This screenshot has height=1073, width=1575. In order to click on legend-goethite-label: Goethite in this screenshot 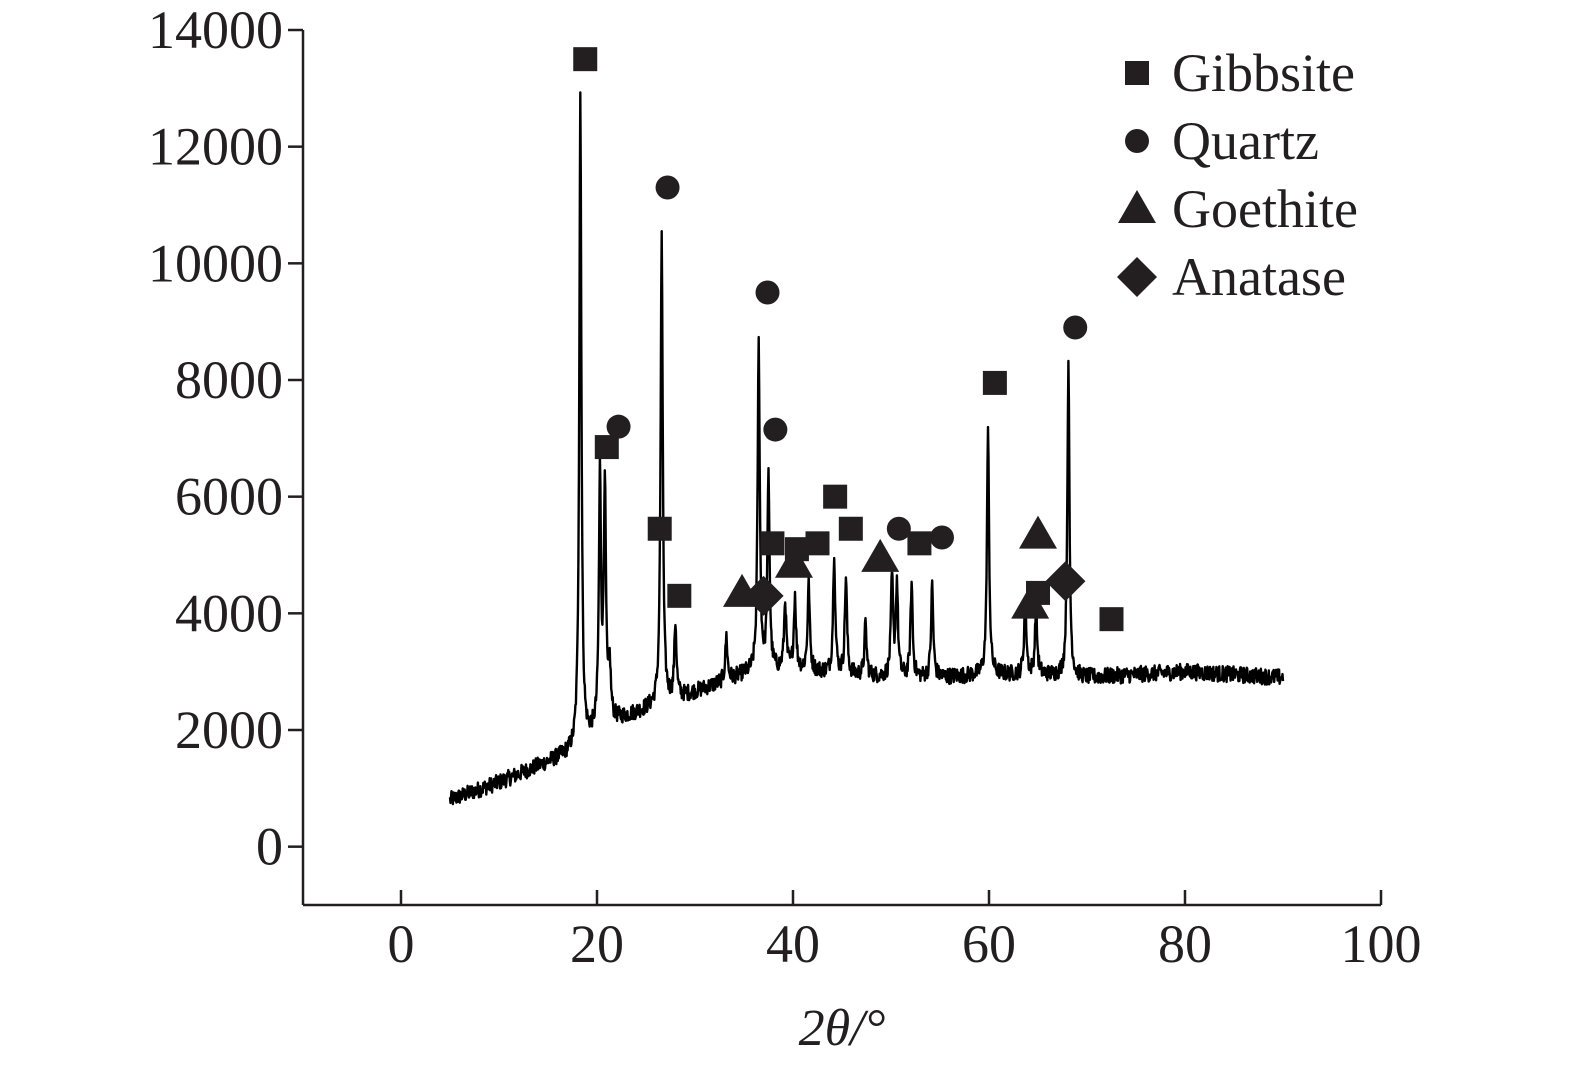, I will do `click(1265, 209)`.